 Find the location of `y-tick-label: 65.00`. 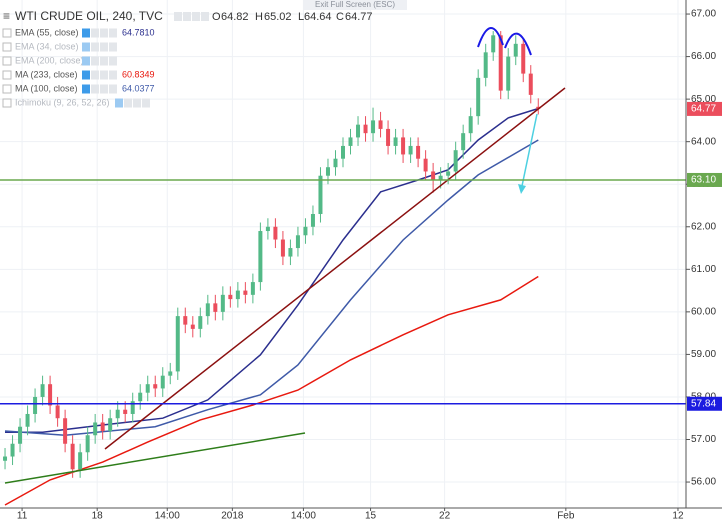

y-tick-label: 65.00 is located at coordinates (703, 99).